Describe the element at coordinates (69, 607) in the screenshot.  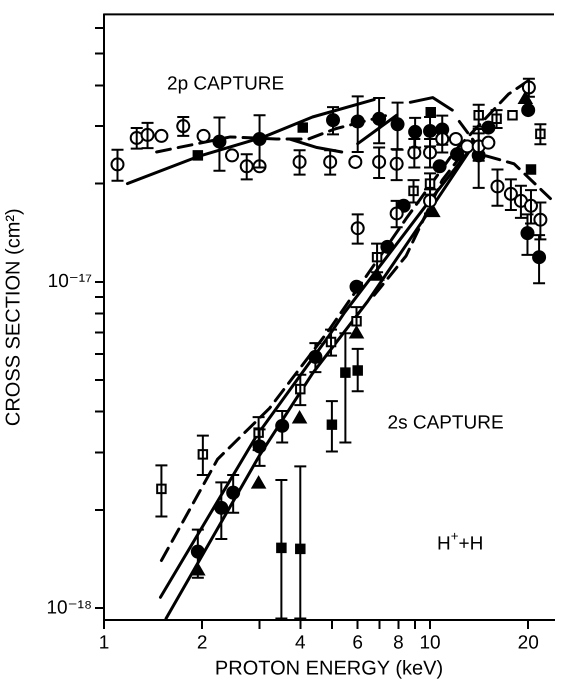
I see `y-tick-label: 10⁻¹⁸` at that location.